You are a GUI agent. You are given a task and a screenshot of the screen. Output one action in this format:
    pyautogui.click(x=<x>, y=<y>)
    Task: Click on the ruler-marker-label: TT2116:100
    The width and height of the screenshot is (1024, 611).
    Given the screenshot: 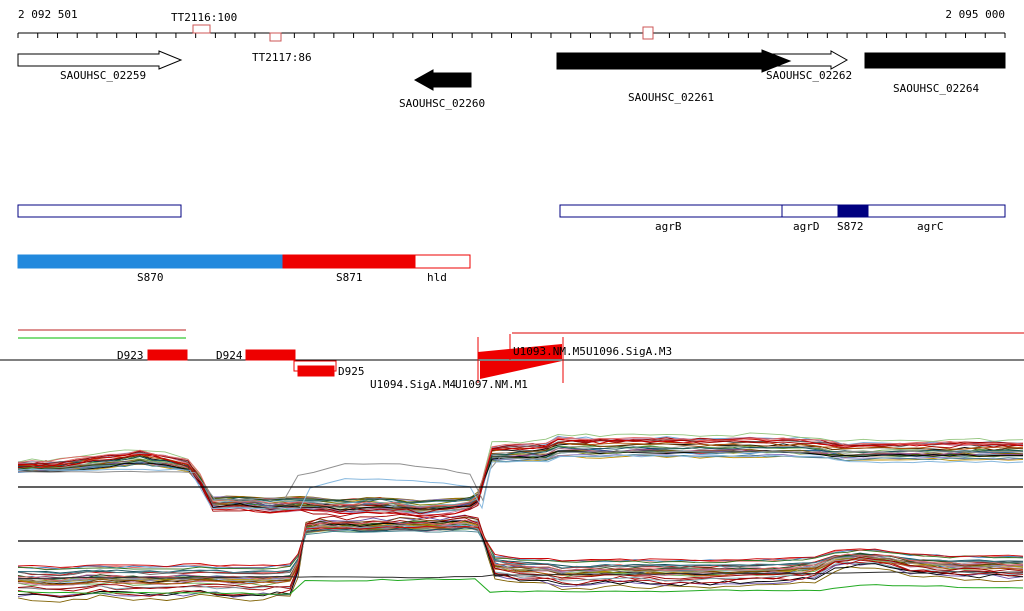 What is the action you would take?
    pyautogui.click(x=204, y=17)
    